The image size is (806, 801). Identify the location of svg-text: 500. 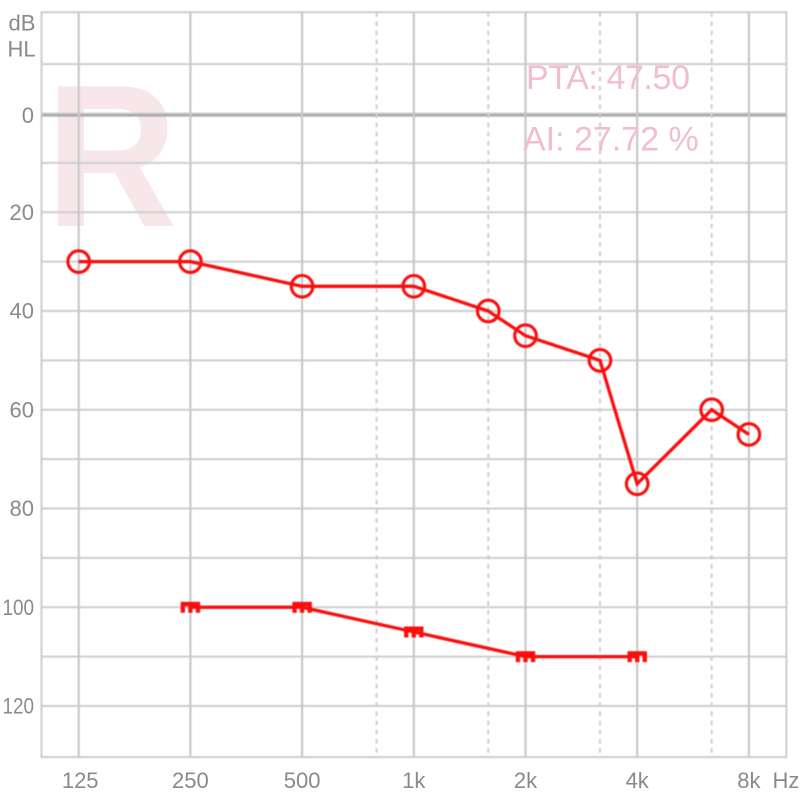
(302, 780).